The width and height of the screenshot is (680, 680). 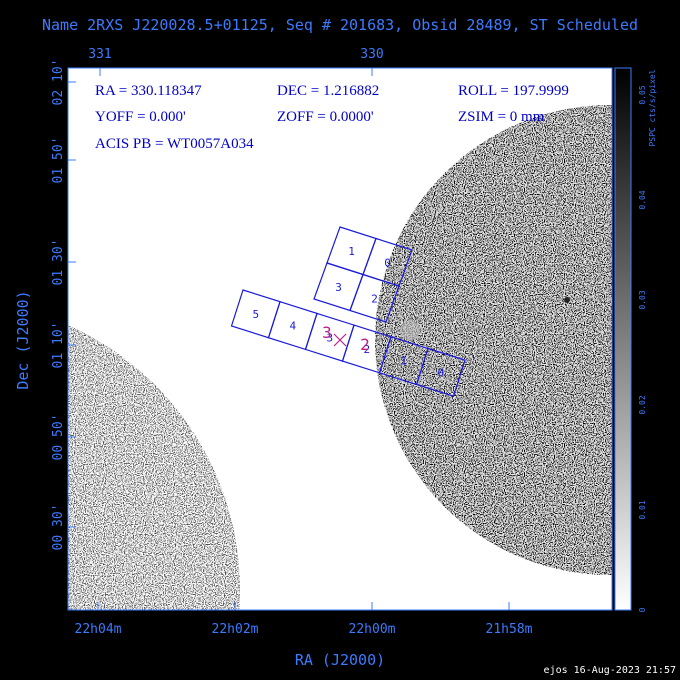 What do you see at coordinates (58, 527) in the screenshot?
I see `left-tick-label: 00 30'` at bounding box center [58, 527].